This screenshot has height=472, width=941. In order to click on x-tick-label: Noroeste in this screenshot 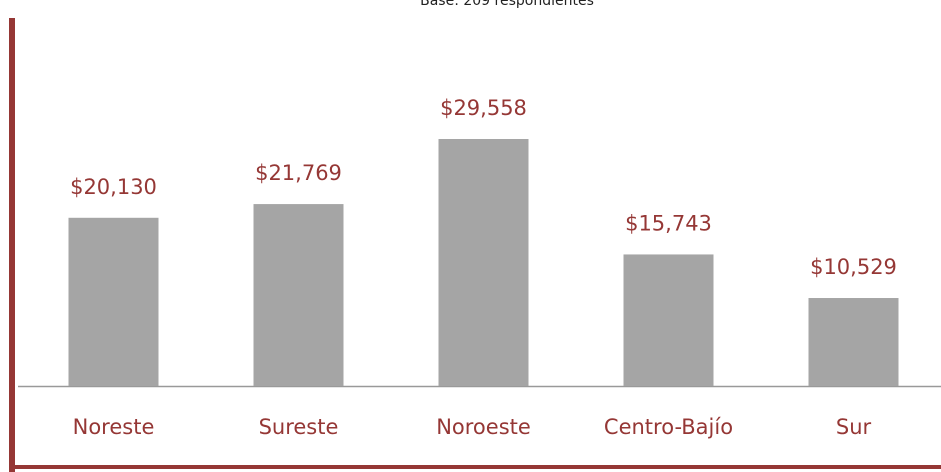, I will do `click(483, 427)`.